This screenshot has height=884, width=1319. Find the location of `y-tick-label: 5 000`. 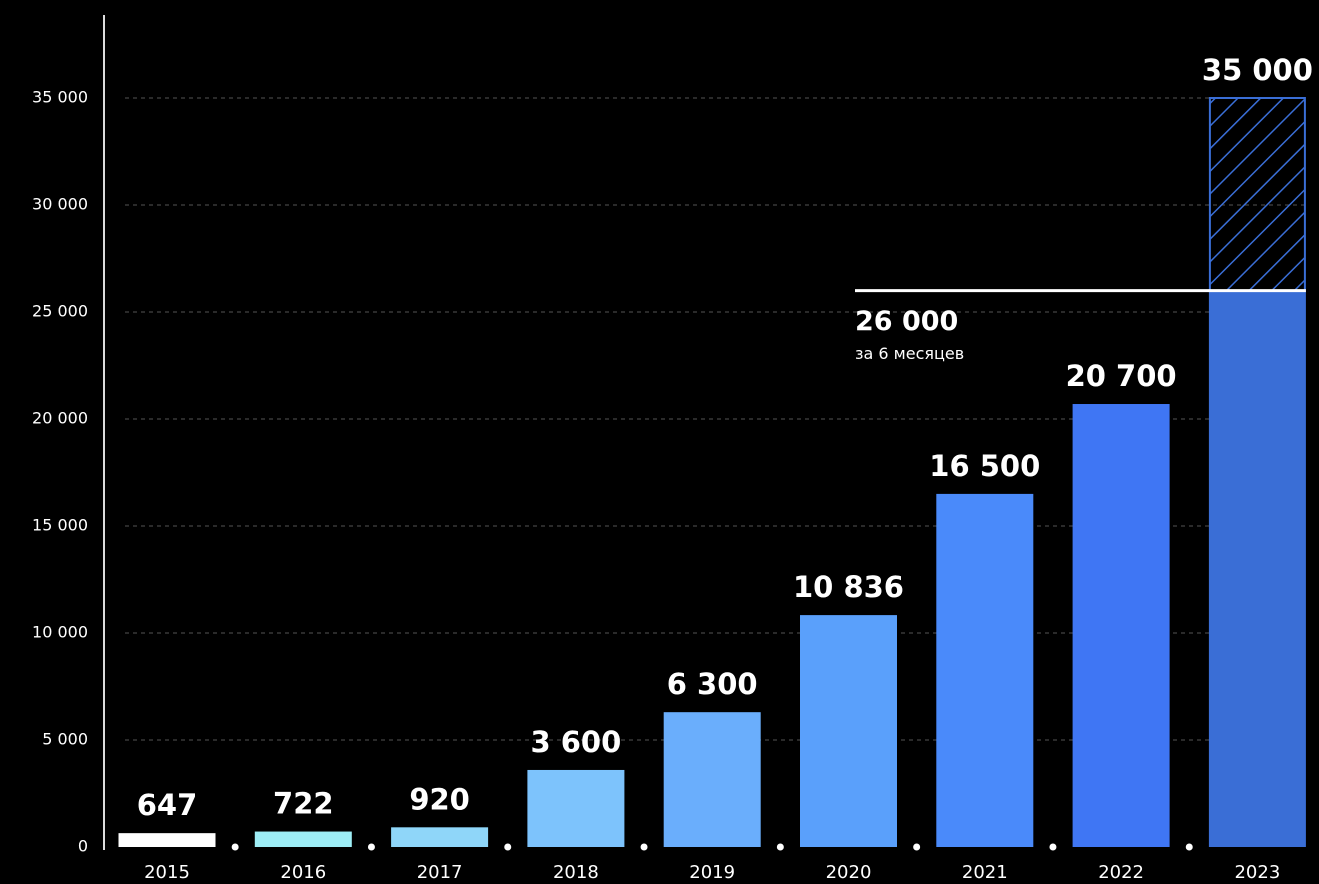

y-tick-label: 5 000 is located at coordinates (65, 739).